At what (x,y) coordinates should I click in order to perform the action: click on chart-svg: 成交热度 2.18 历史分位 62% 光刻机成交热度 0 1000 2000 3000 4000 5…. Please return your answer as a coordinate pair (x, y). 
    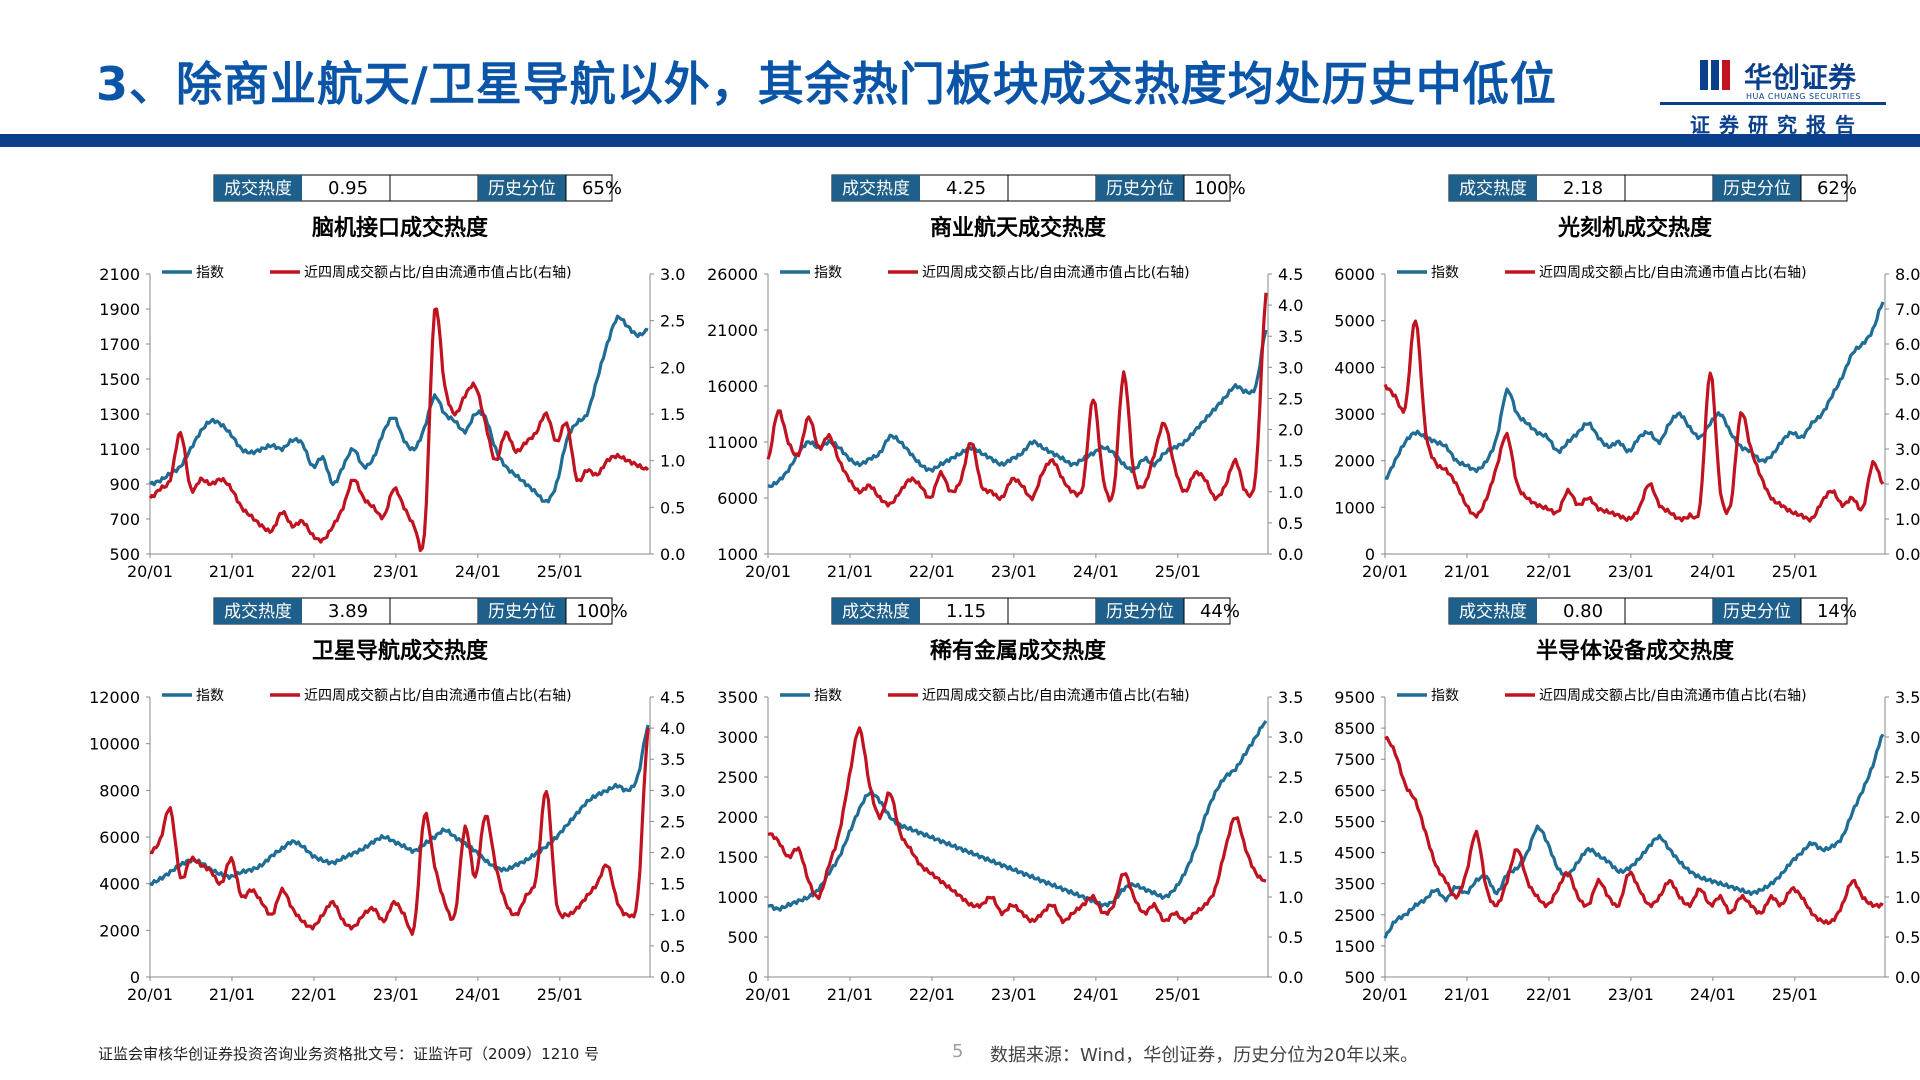
    Looking at the image, I should click on (1627, 377).